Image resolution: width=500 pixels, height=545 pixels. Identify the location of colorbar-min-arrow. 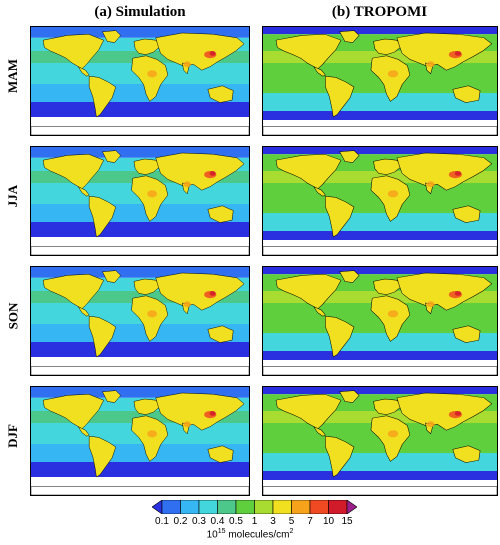
(157, 507).